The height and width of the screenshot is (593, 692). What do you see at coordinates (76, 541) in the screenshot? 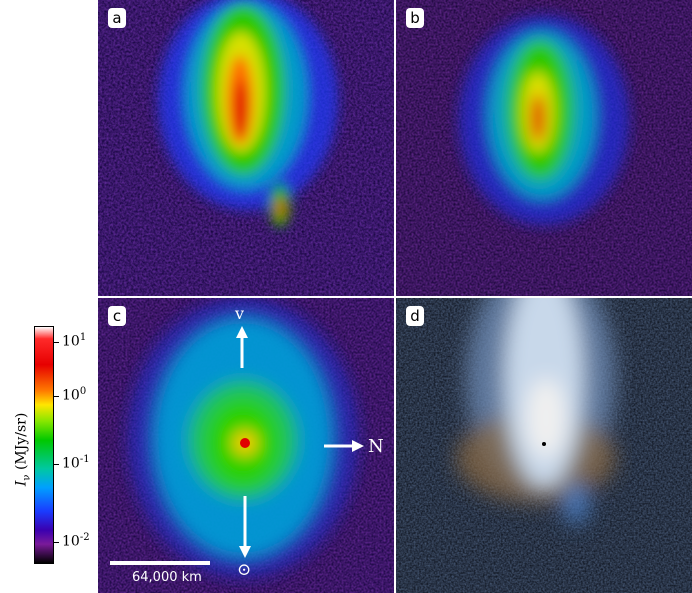
I see `colorbar-label: 10⁻²` at bounding box center [76, 541].